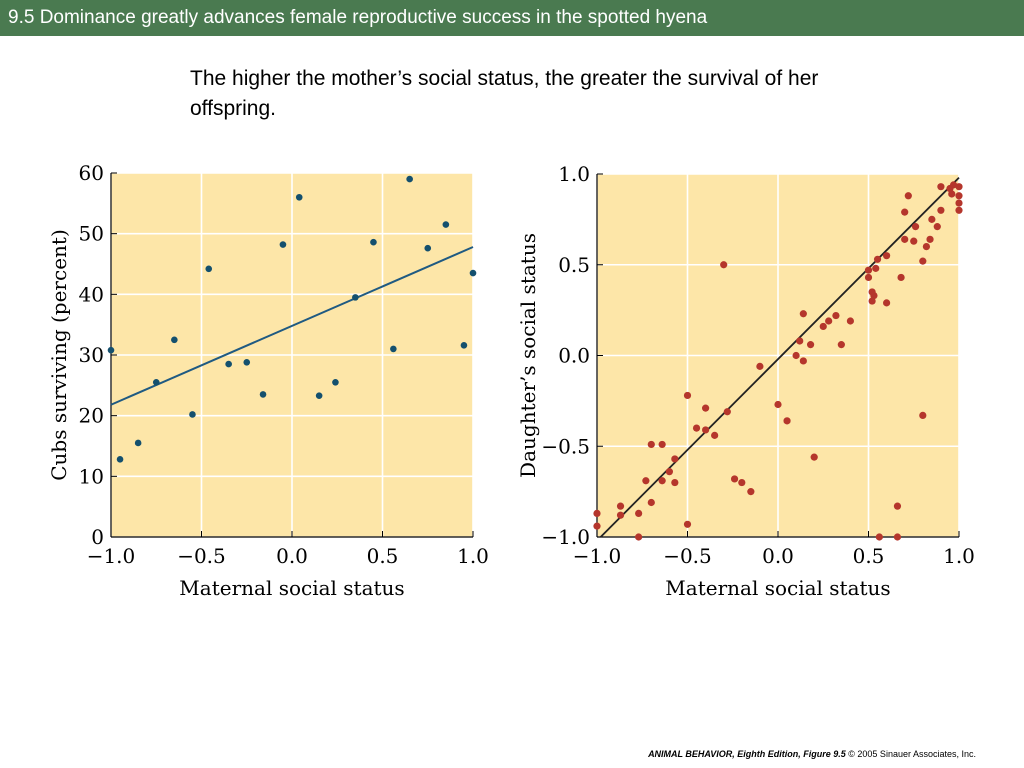 This screenshot has width=1024, height=768. What do you see at coordinates (91, 476) in the screenshot?
I see `y-tick-label: 10` at bounding box center [91, 476].